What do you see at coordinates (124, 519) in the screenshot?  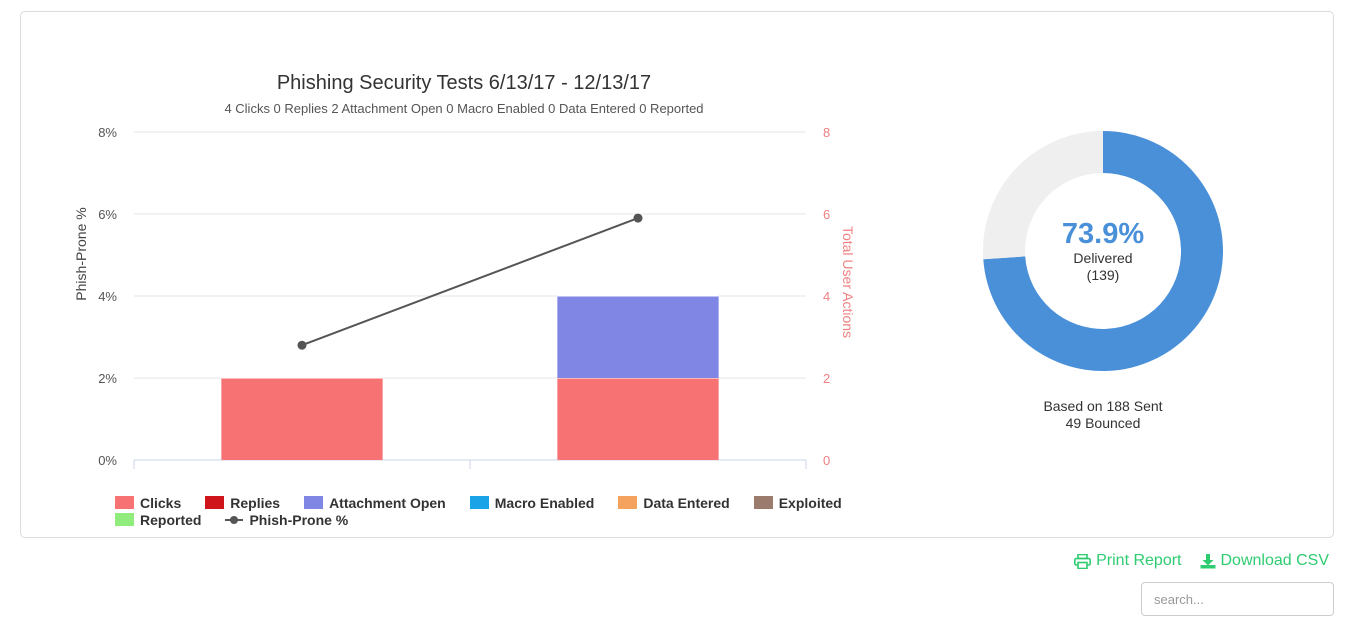 I see `legend-swatch-reported` at bounding box center [124, 519].